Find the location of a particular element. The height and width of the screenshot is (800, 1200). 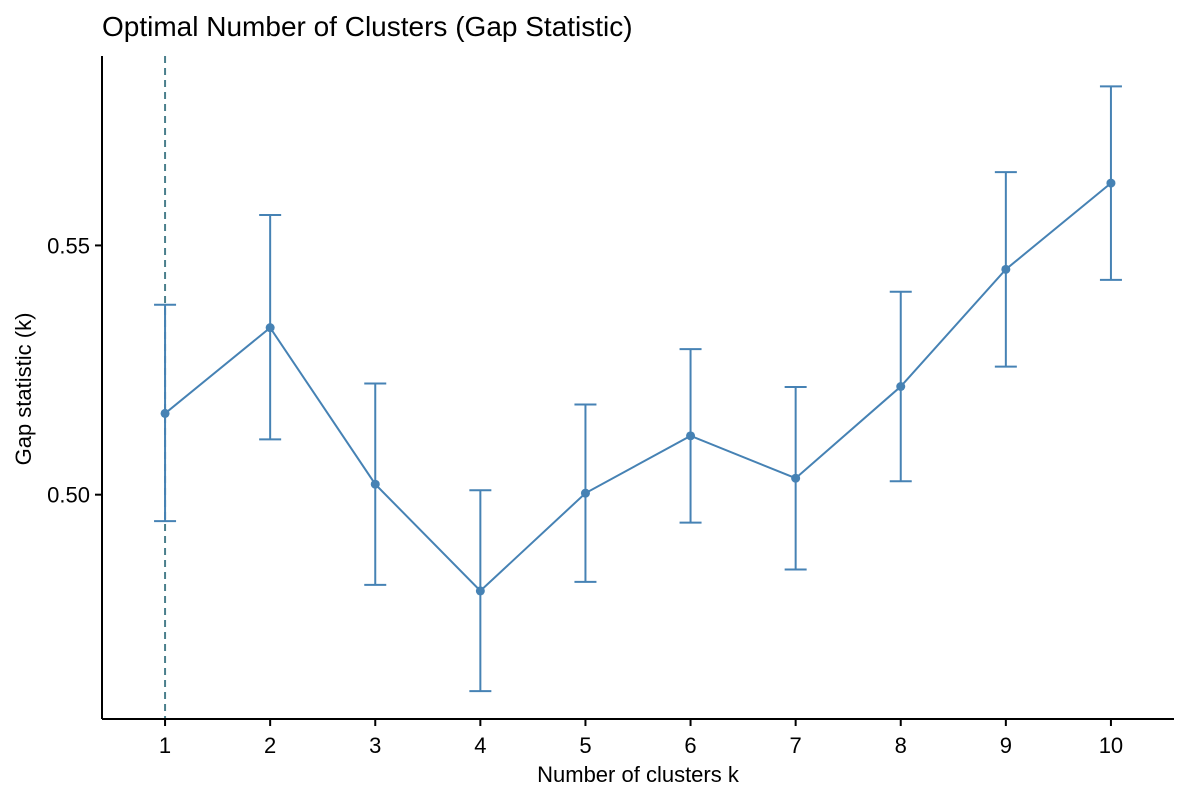

data-point-k2 is located at coordinates (270, 328).